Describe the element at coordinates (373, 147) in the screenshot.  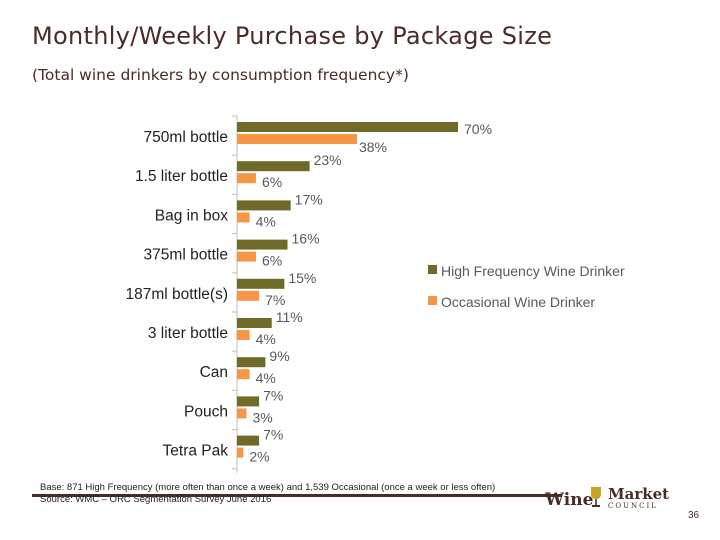
I see `value-label-occasional: 38%` at that location.